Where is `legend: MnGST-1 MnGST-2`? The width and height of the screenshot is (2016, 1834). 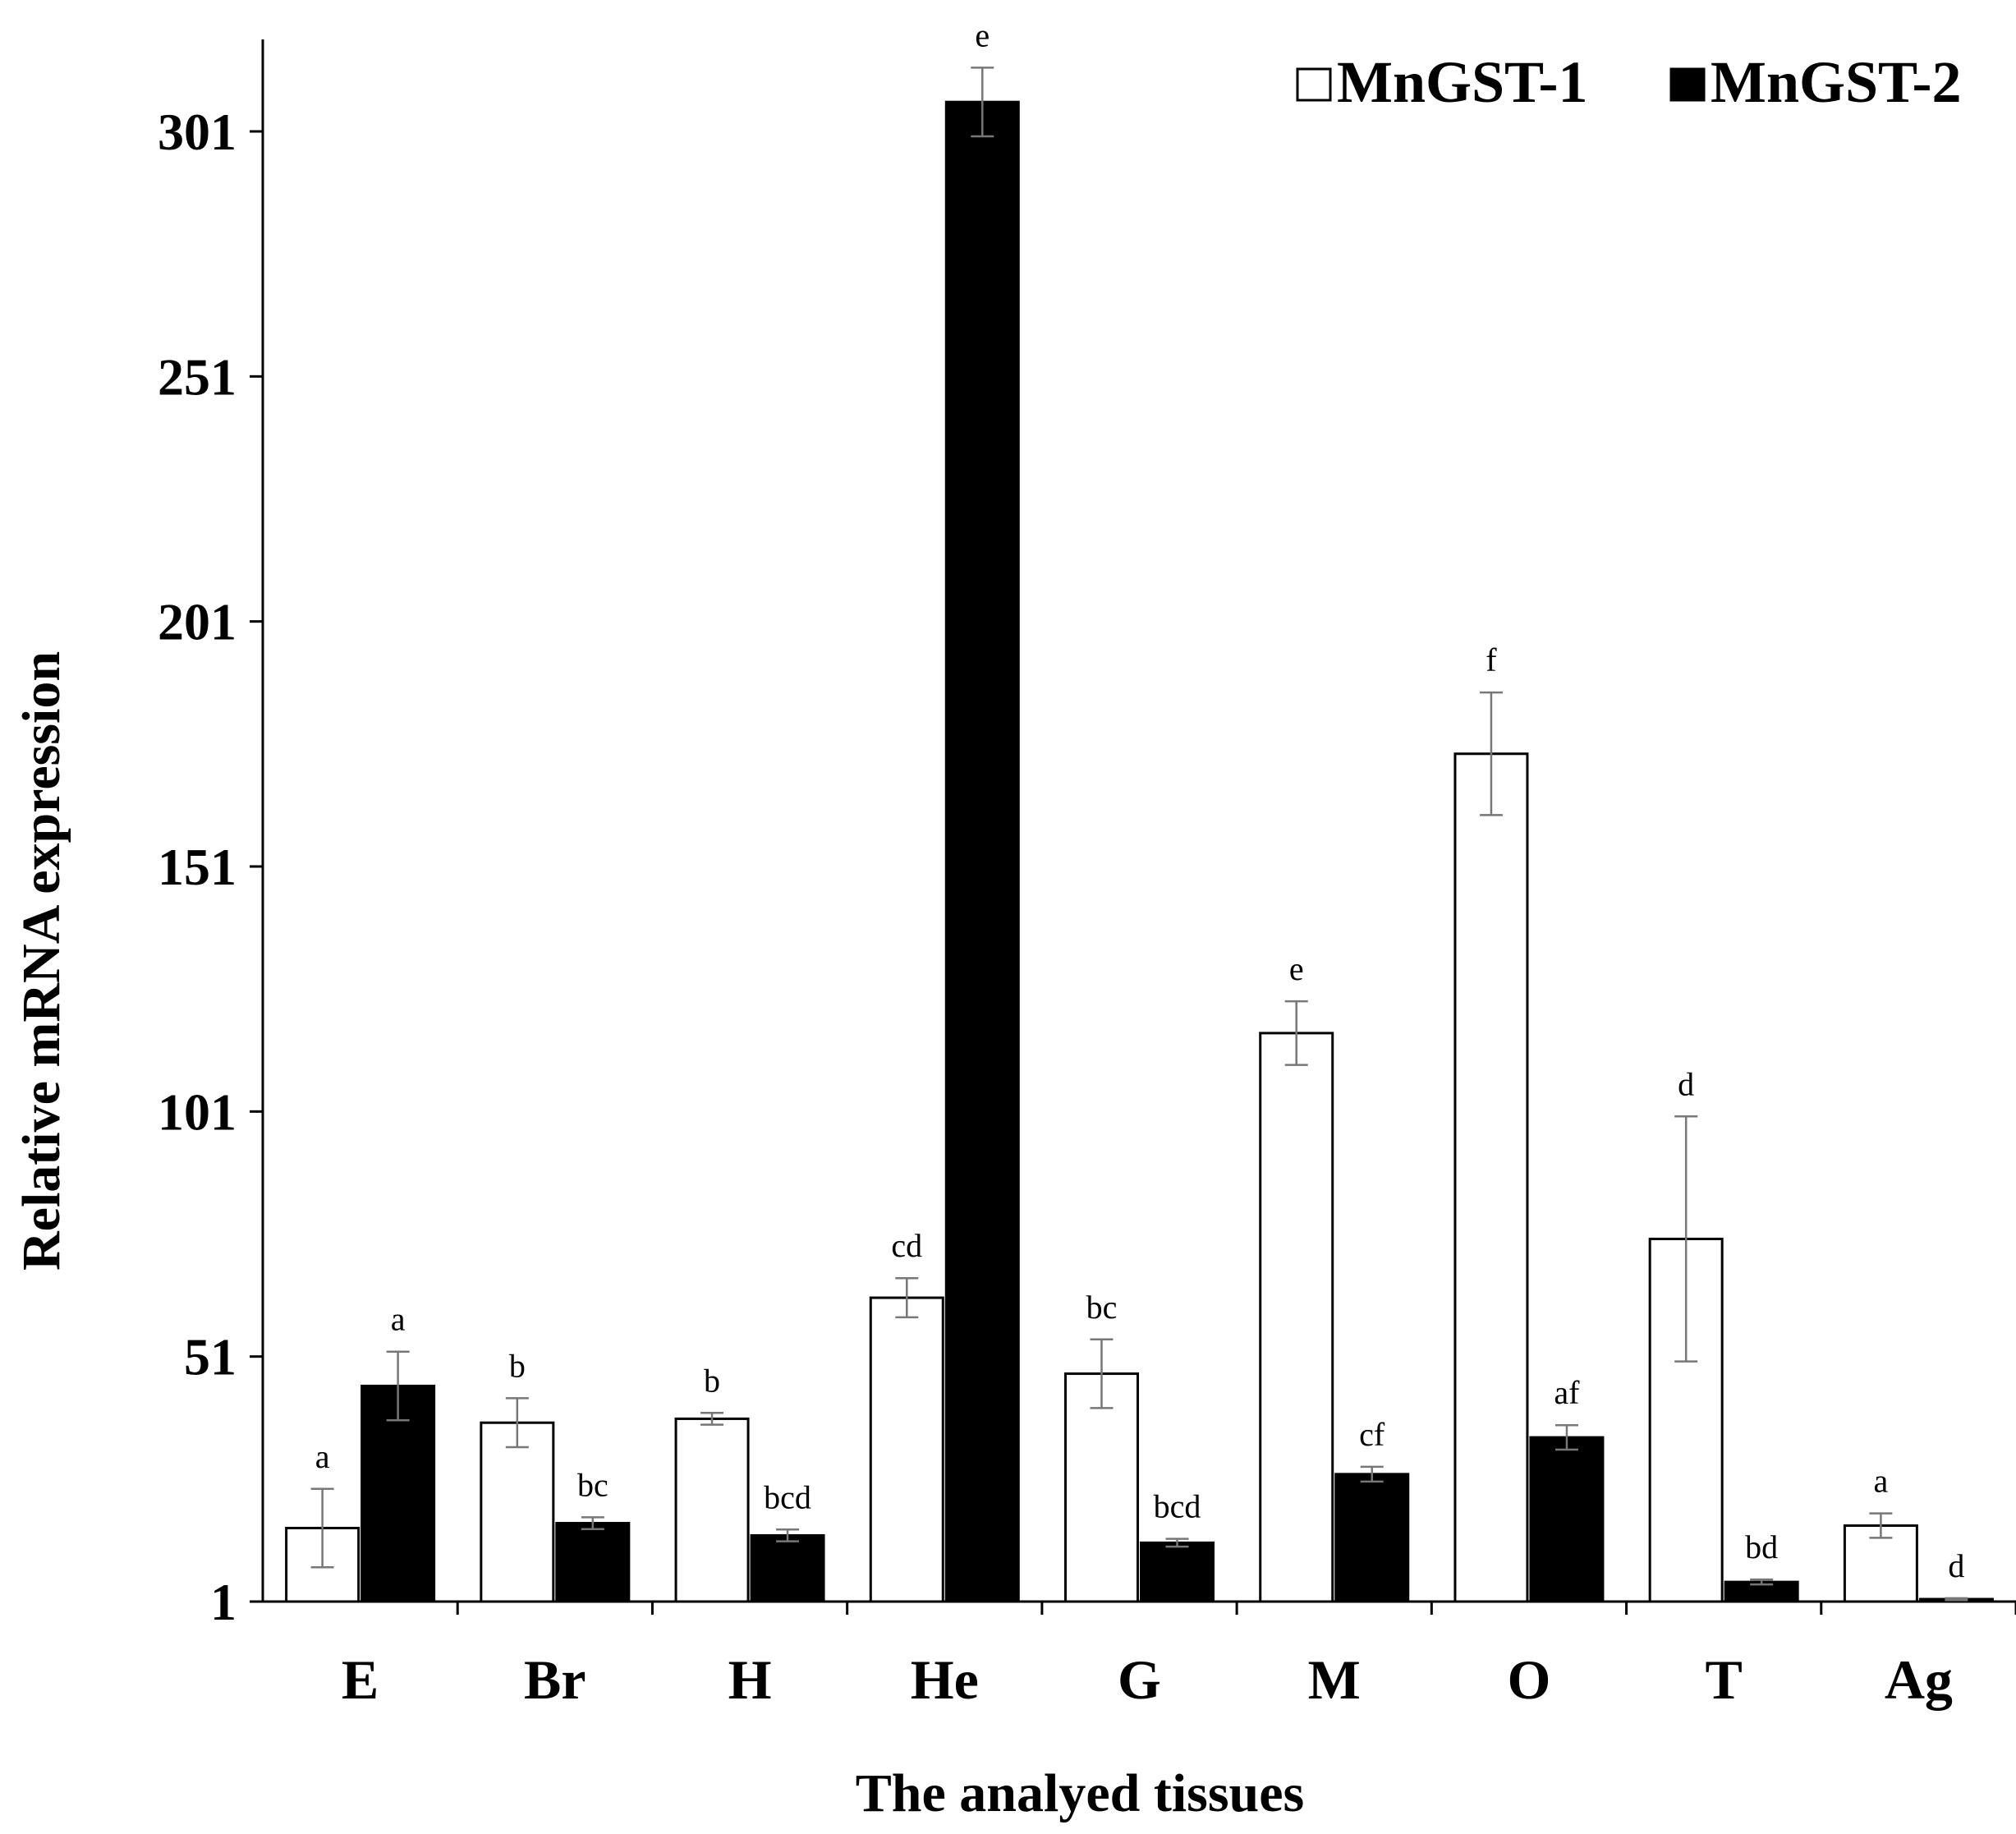
legend: MnGST-1 MnGST-2 is located at coordinates (1629, 82).